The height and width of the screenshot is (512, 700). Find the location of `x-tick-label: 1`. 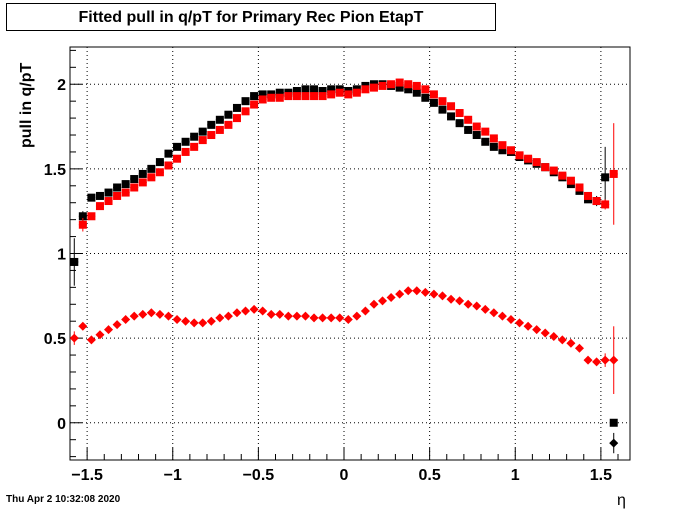

x-tick-label: 1 is located at coordinates (515, 475).